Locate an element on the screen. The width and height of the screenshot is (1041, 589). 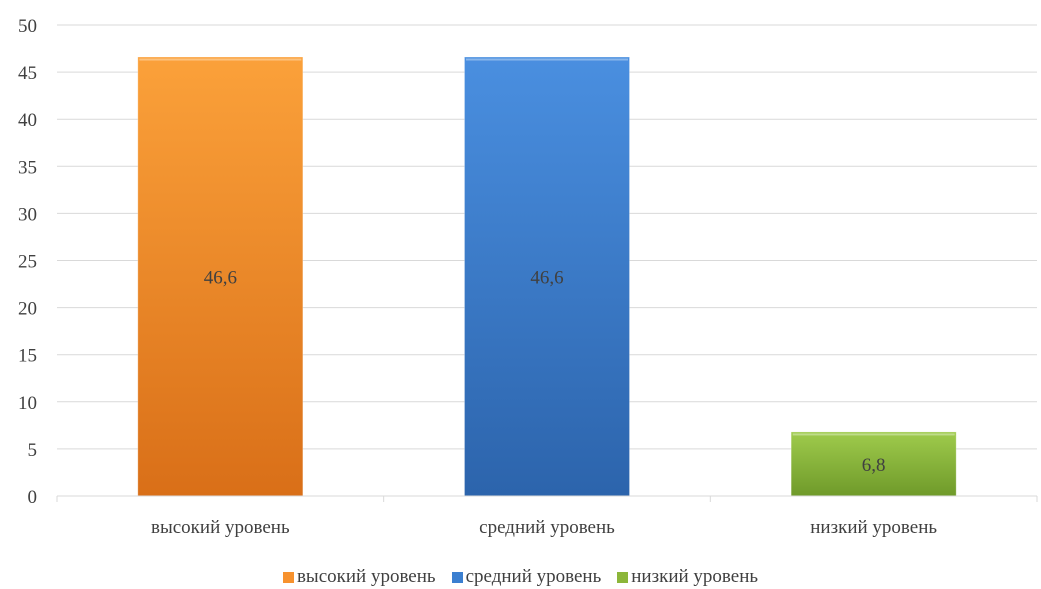
legend-swatch-high is located at coordinates (288, 577).